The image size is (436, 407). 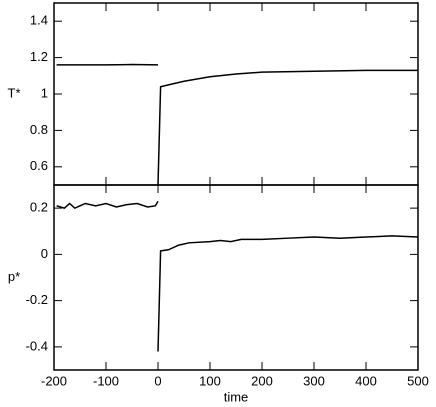 What do you see at coordinates (37, 345) in the screenshot?
I see `y-tick-label: -0.4` at bounding box center [37, 345].